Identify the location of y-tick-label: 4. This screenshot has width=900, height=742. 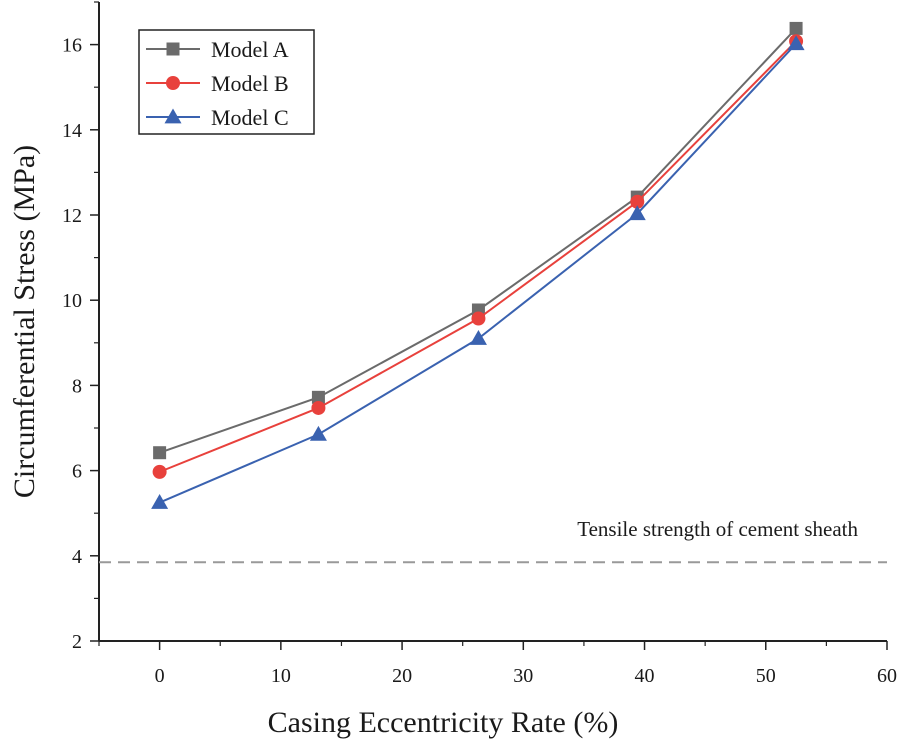
(77, 557).